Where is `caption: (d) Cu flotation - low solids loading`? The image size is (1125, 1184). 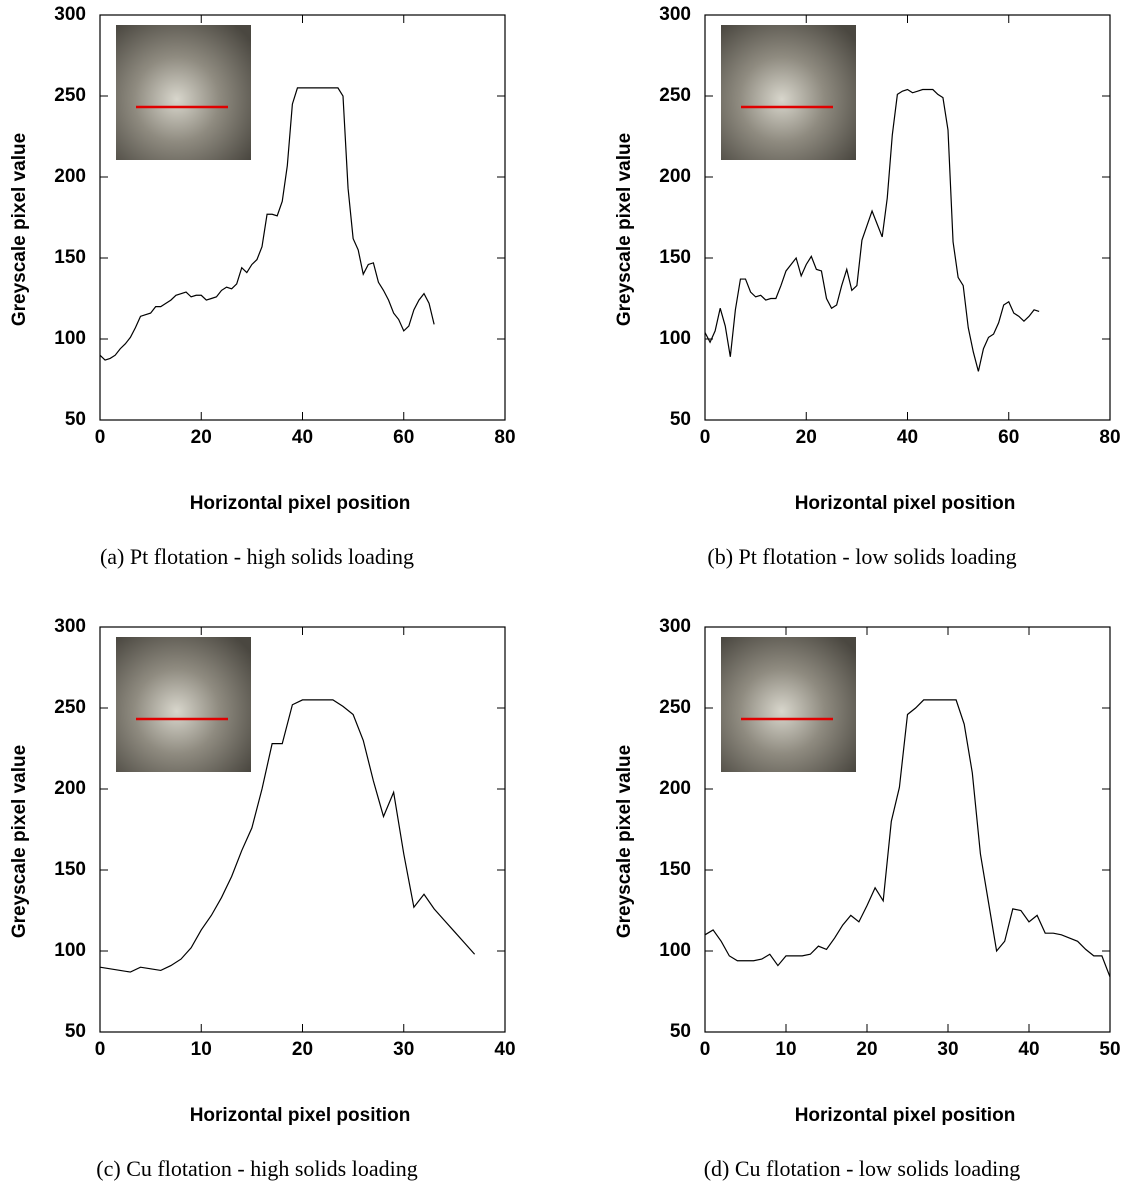
caption: (d) Cu flotation - low solids loading is located at coordinates (862, 1168).